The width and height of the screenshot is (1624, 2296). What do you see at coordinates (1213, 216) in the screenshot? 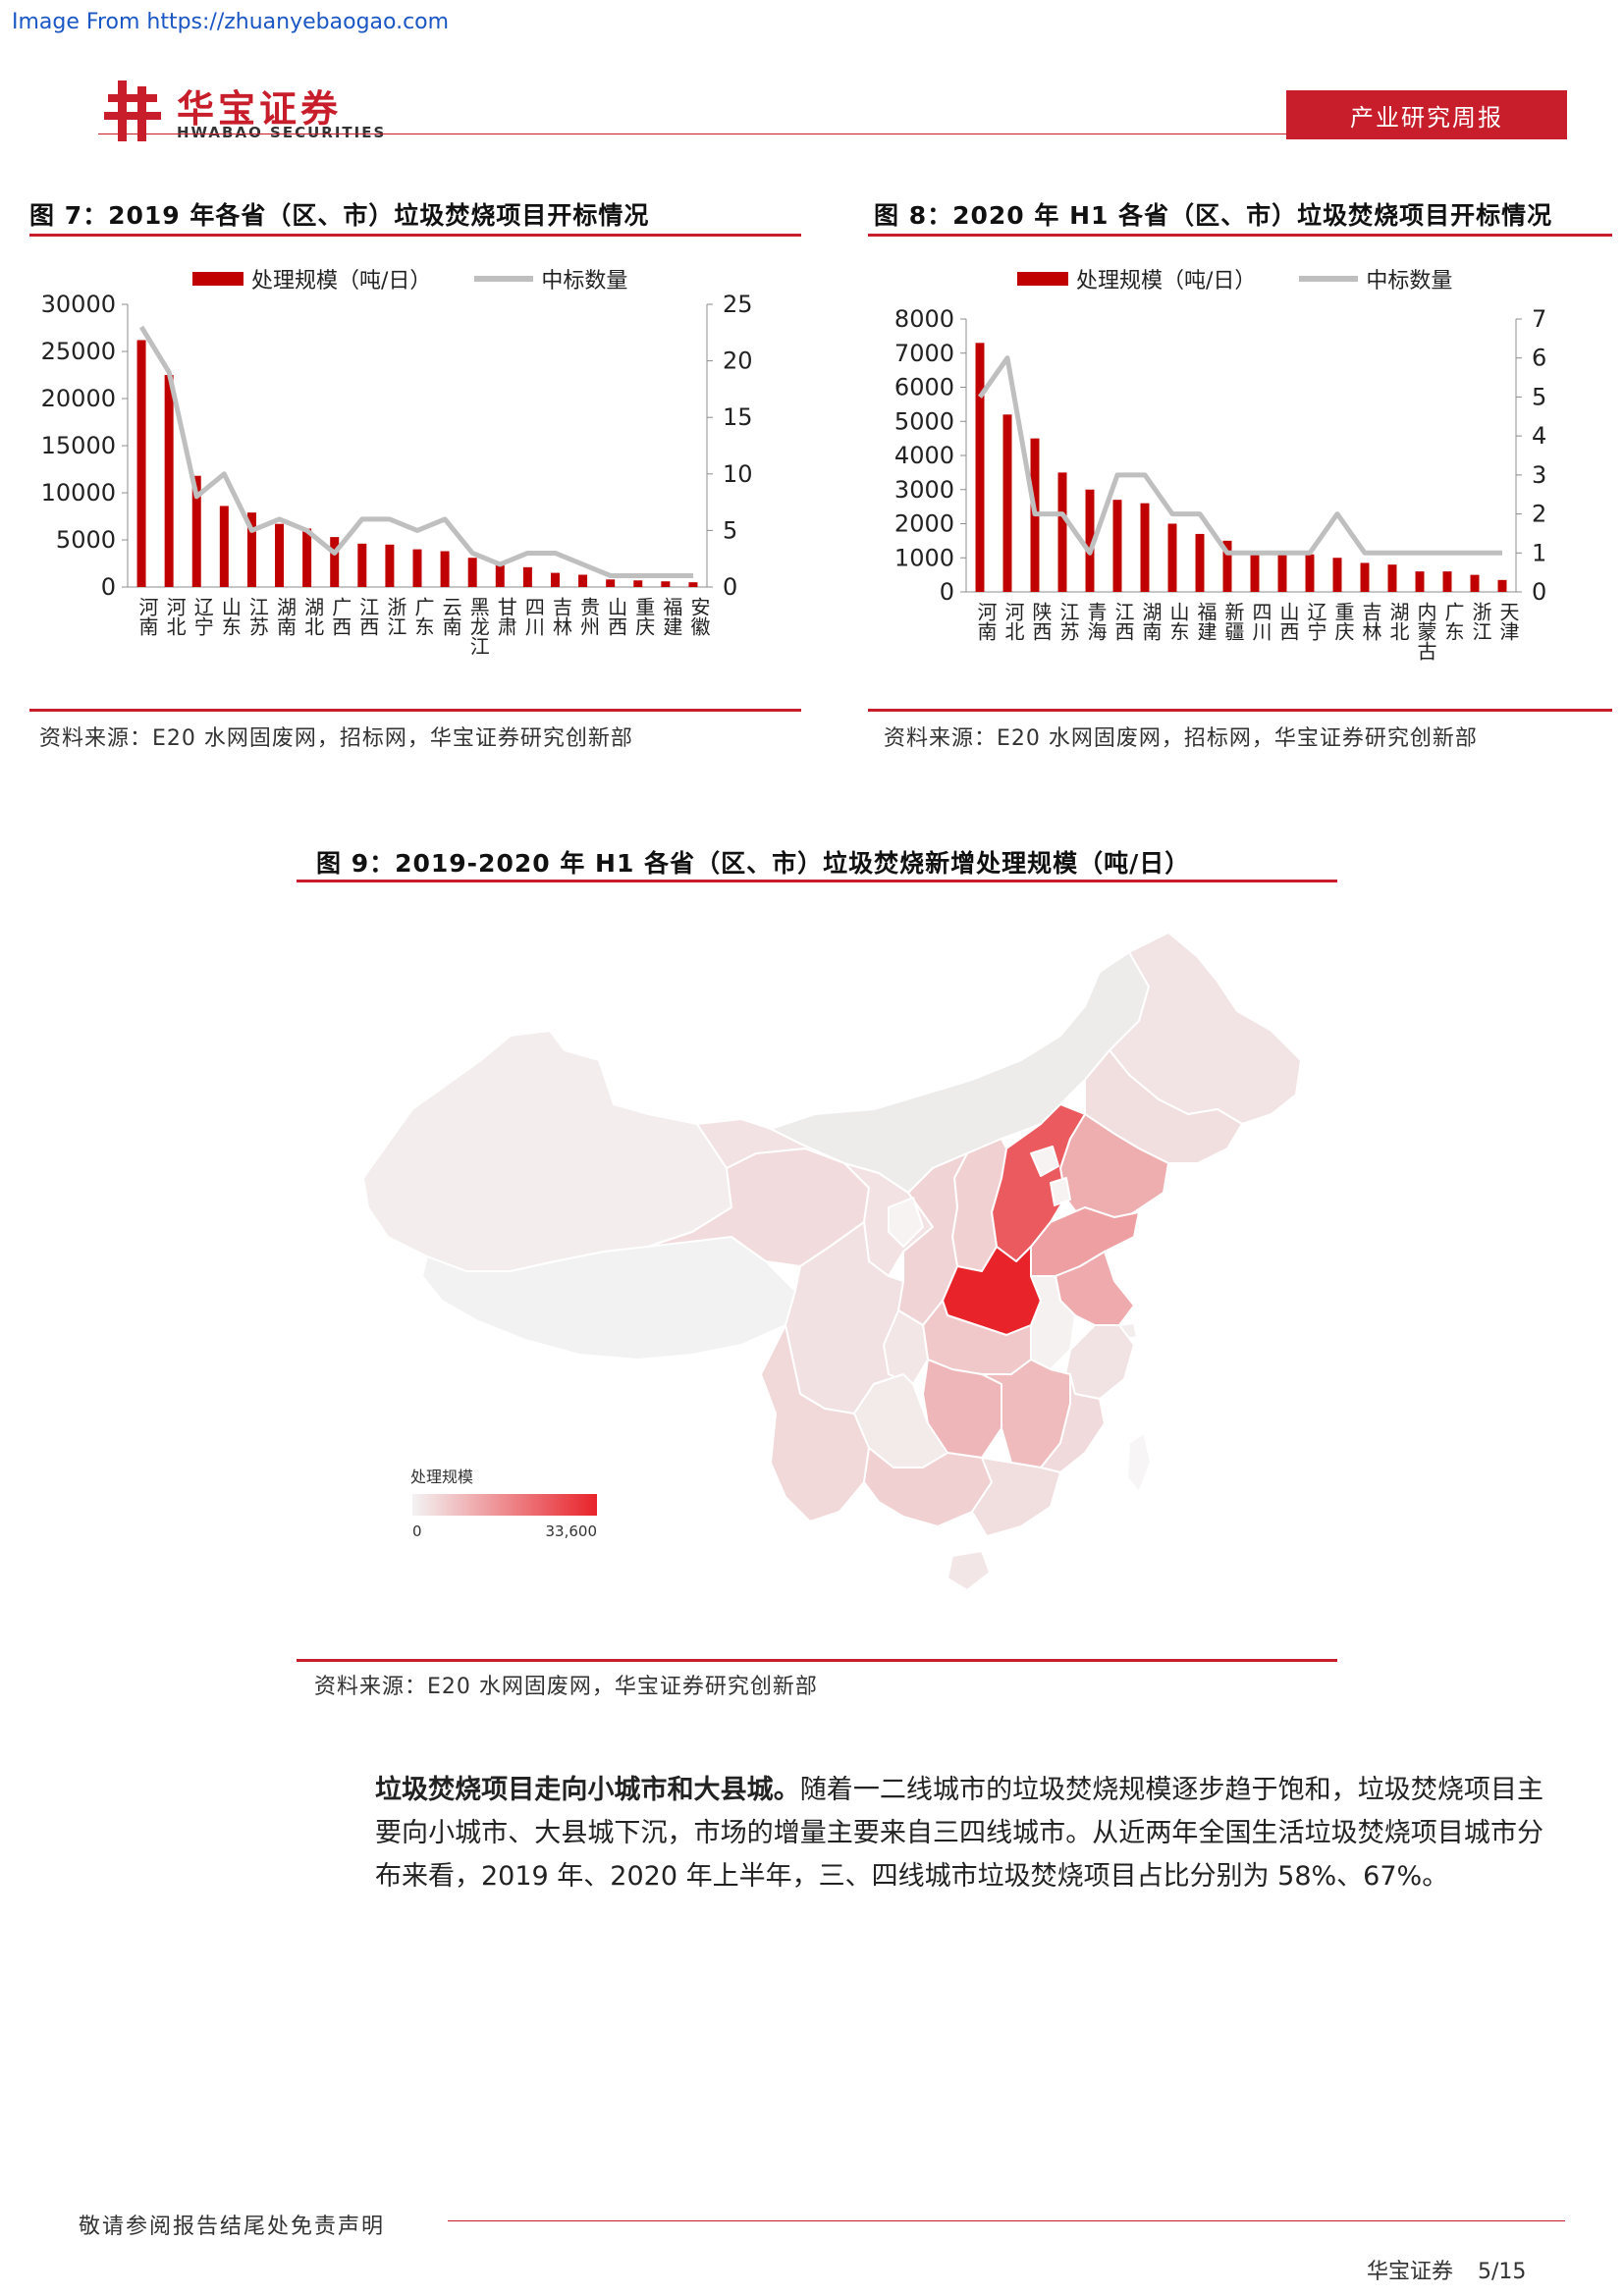
I see `figure-8-title: 图 8：2020 年 H1 各省（区、市）垃圾焚烧项目开标情况` at bounding box center [1213, 216].